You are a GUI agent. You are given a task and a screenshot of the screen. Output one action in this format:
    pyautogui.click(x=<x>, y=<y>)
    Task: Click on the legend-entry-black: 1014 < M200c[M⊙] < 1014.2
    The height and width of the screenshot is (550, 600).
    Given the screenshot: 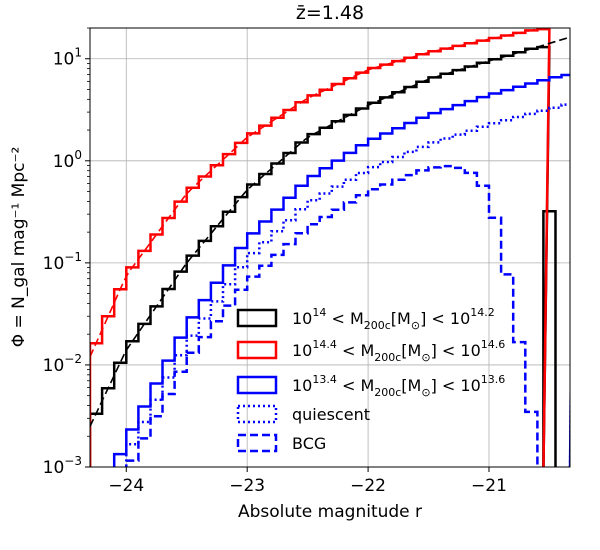 What is the action you would take?
    pyautogui.click(x=365, y=319)
    